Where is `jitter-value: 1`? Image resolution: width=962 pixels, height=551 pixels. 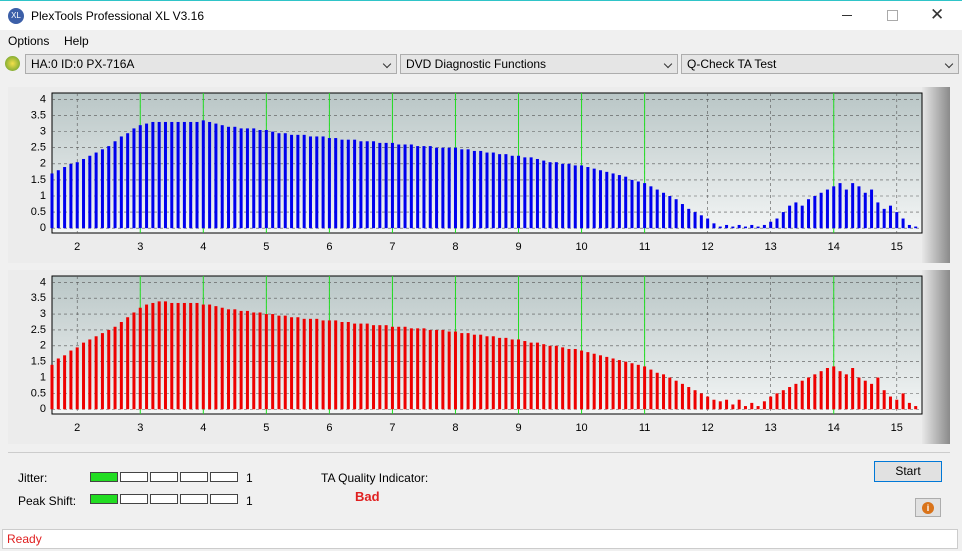 jitter-value: 1 is located at coordinates (249, 478).